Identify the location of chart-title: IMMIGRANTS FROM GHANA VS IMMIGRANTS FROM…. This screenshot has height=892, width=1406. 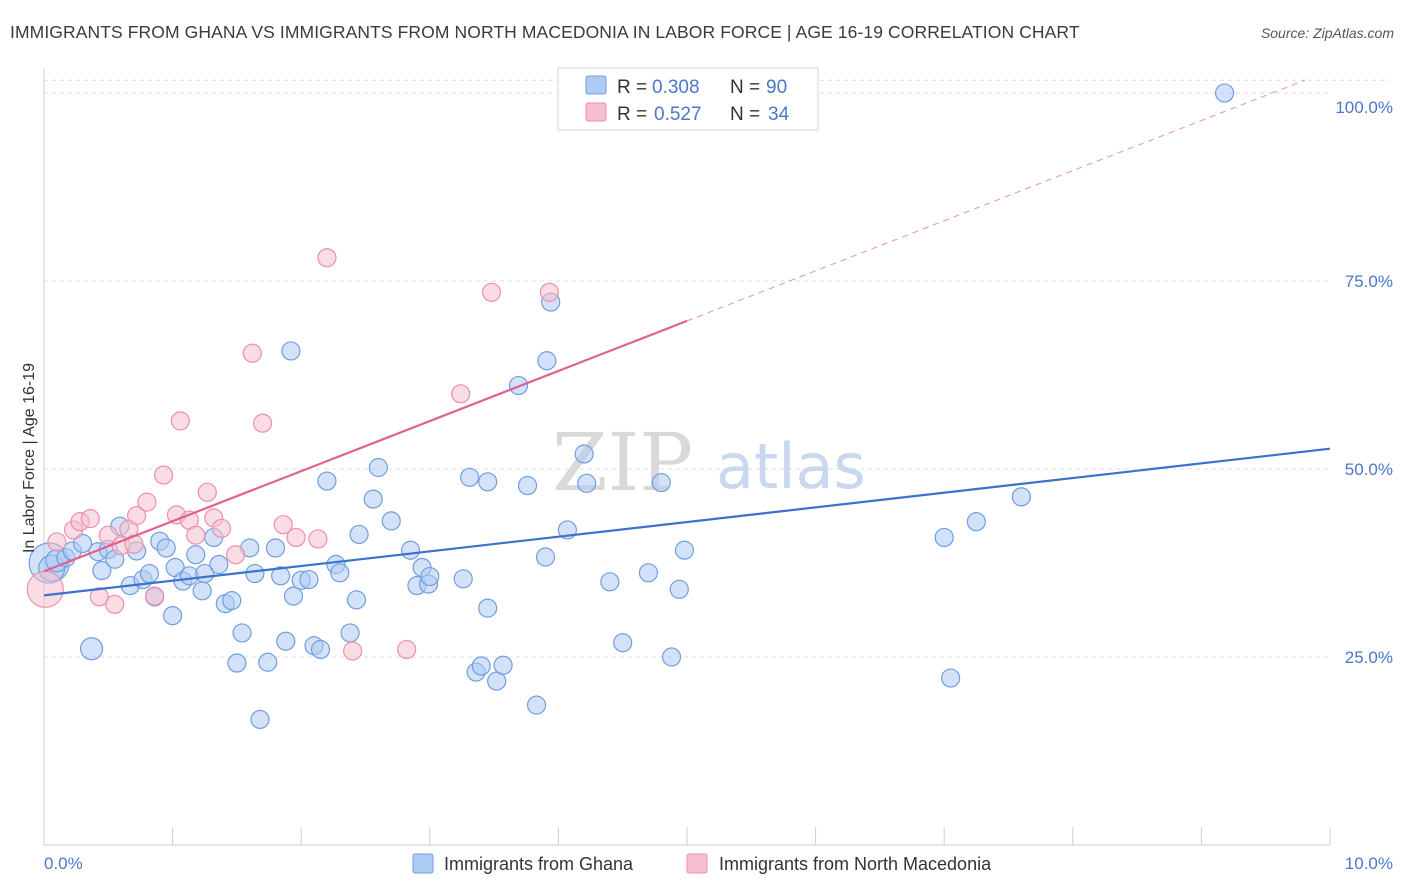
(545, 32).